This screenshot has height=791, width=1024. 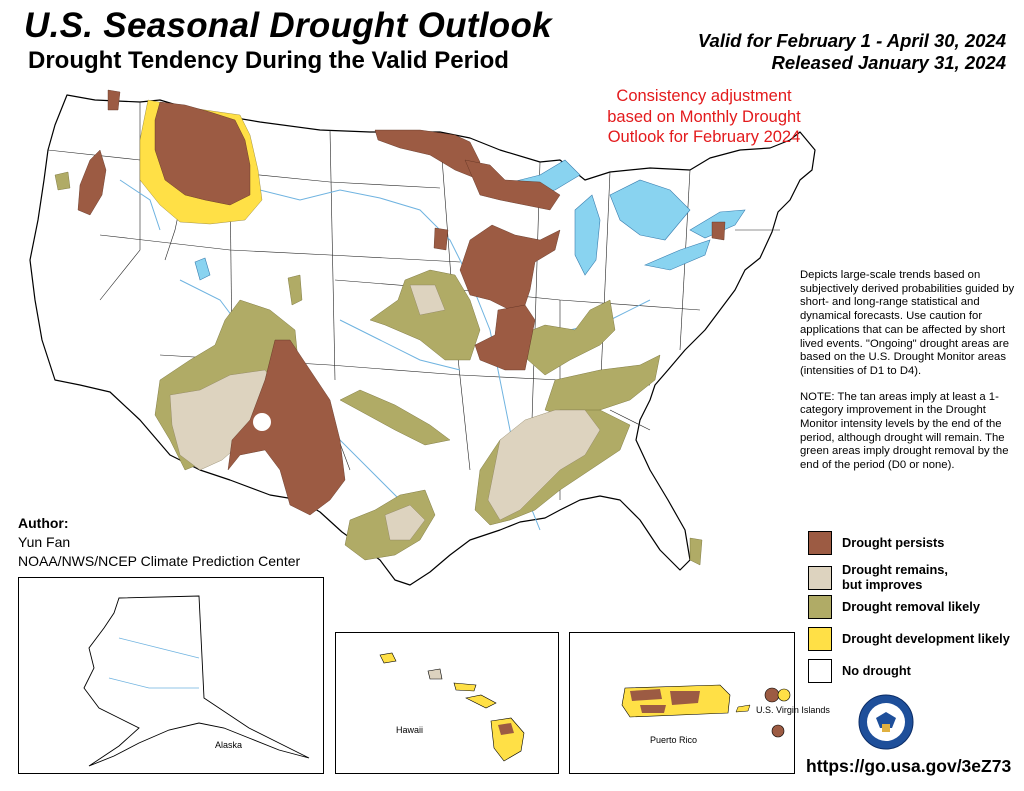 What do you see at coordinates (268, 60) in the screenshot?
I see `map-subtitle: Drought Tendency During the Valid Period` at bounding box center [268, 60].